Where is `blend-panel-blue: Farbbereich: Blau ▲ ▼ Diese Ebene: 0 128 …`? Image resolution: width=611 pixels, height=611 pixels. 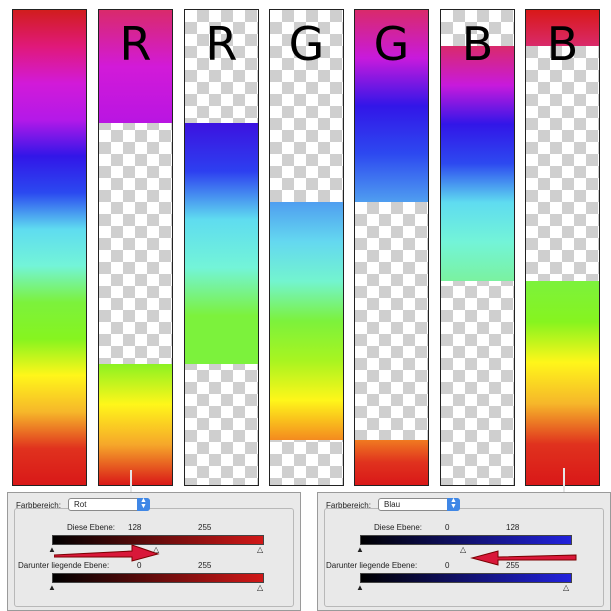 blend-panel-blue: Farbbereich: Blau ▲ ▼ Diese Ebene: 0 128 … is located at coordinates (464, 551).